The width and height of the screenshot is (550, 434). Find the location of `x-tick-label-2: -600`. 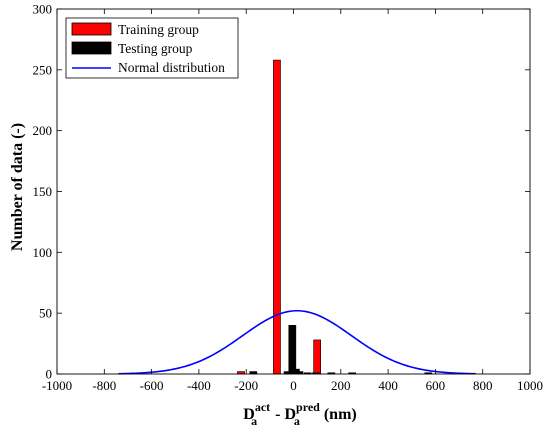

x-tick-label-2: -600 is located at coordinates (152, 385).